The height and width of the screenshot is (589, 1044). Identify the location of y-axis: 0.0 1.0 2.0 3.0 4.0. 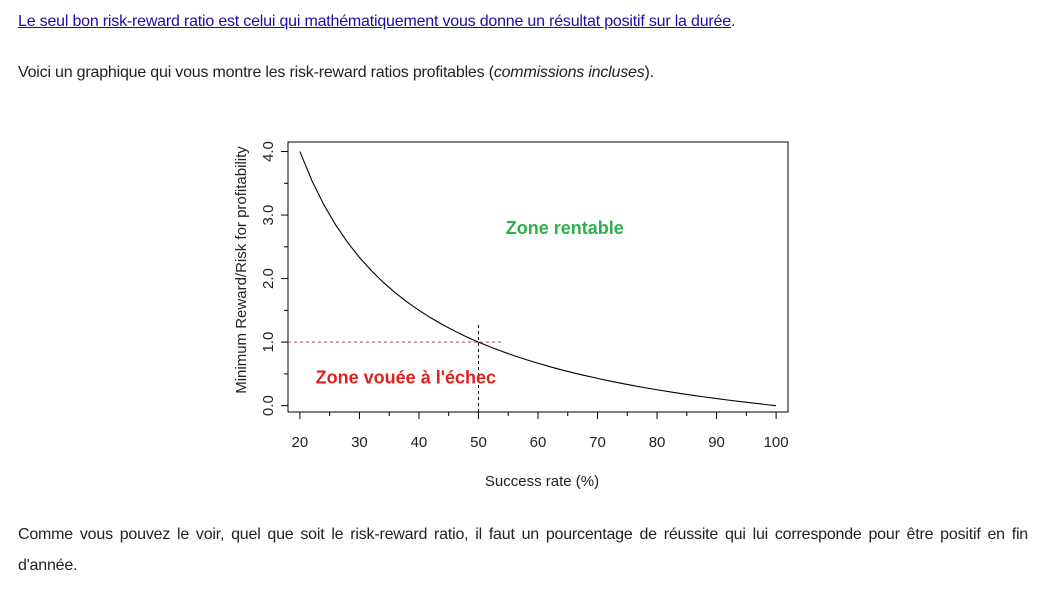
(274, 278).